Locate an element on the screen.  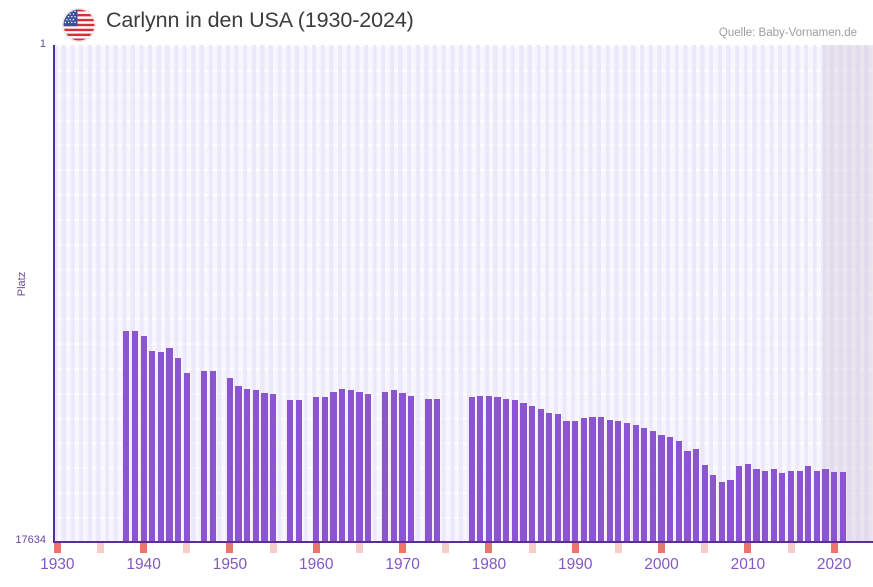
us-flag-icon is located at coordinates (79, 25).